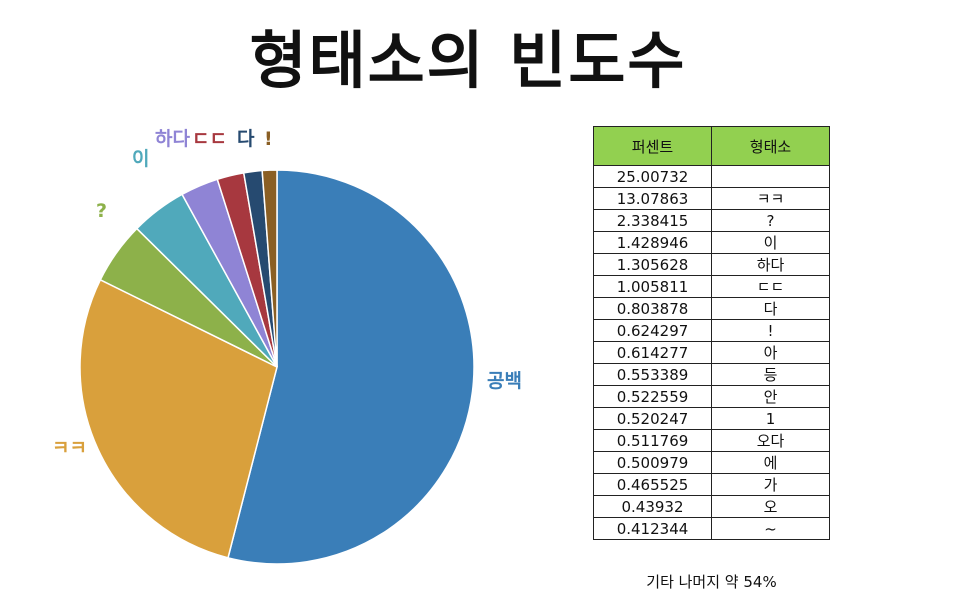 The height and width of the screenshot is (609, 956). Describe the element at coordinates (770, 440) in the screenshot. I see `table-cell-morpheme: 오다` at that location.